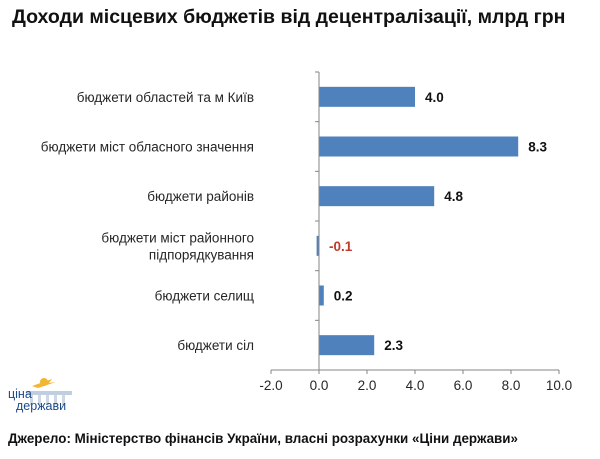 Image resolution: width=600 pixels, height=459 pixels. Describe the element at coordinates (453, 196) in the screenshot. I see `data-label: 4.8` at that location.